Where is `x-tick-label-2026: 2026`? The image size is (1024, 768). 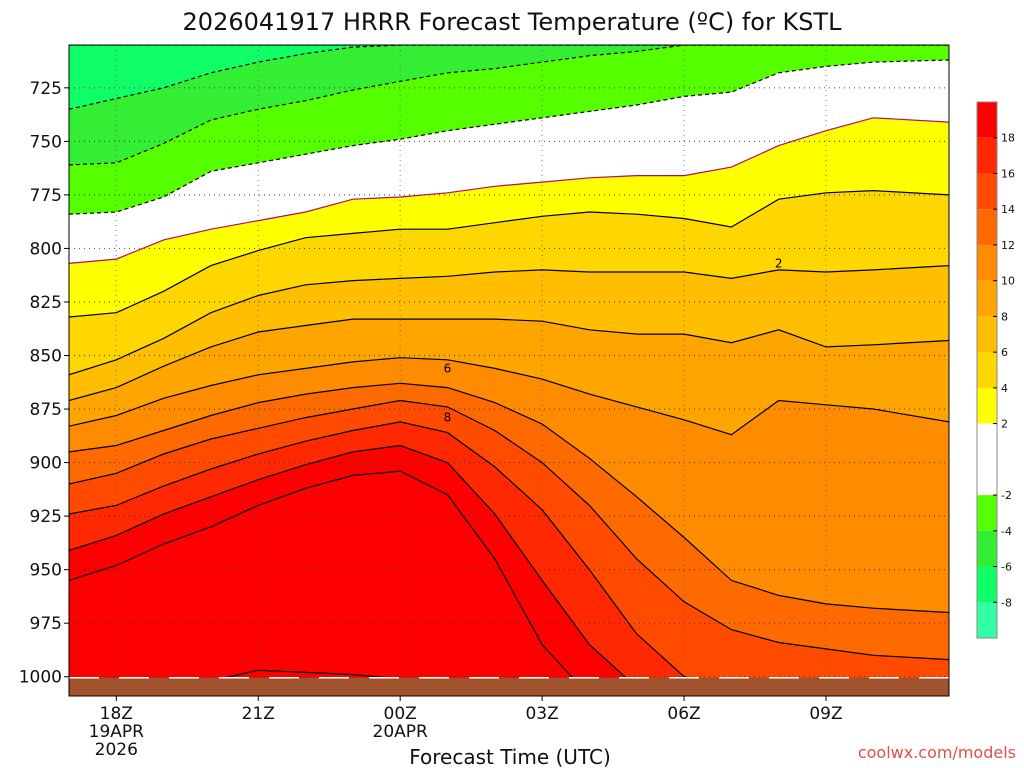
x-tick-label-2026: 2026 is located at coordinates (116, 750).